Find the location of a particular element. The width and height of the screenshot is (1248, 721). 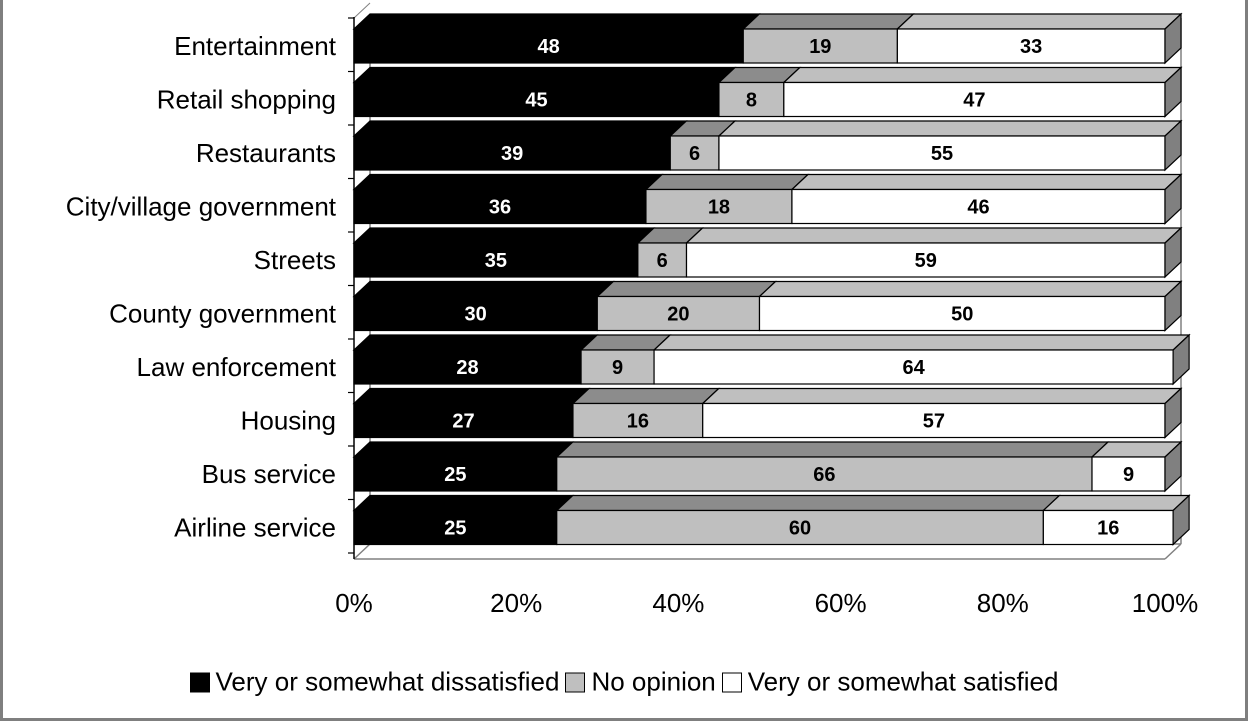

bar-city-village-government-very-or-somewhat-dissatisfied is located at coordinates (500, 206).